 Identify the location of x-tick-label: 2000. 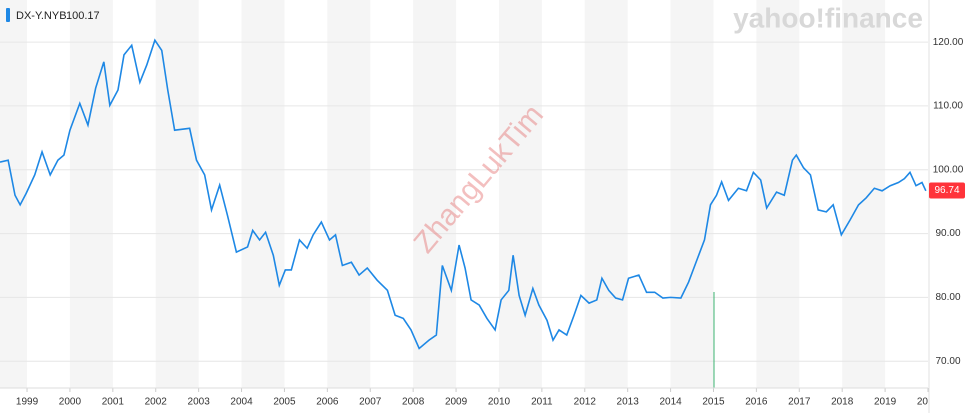
(70, 402).